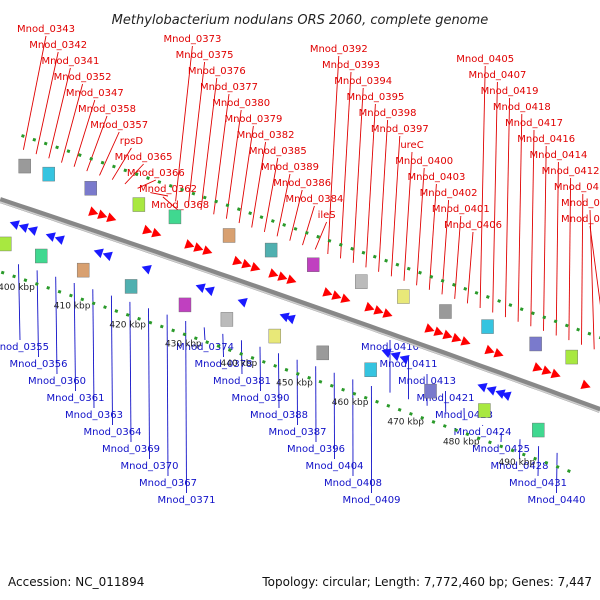  Describe the element at coordinates (150, 466) in the screenshot. I see `reverse-gene-label: Mnod_0370` at that location.